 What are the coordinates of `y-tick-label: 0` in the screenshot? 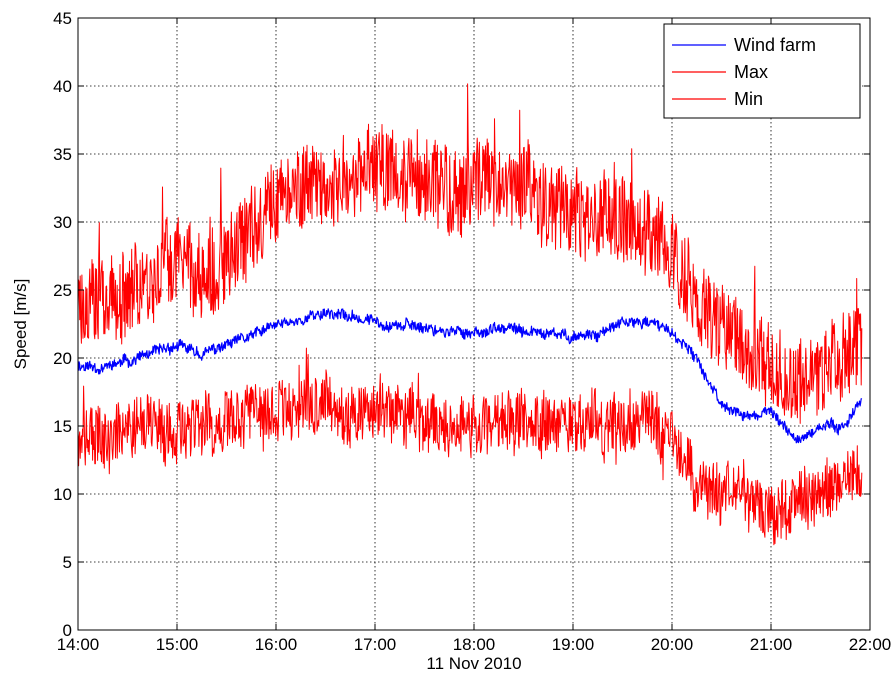 It's located at (67, 630).